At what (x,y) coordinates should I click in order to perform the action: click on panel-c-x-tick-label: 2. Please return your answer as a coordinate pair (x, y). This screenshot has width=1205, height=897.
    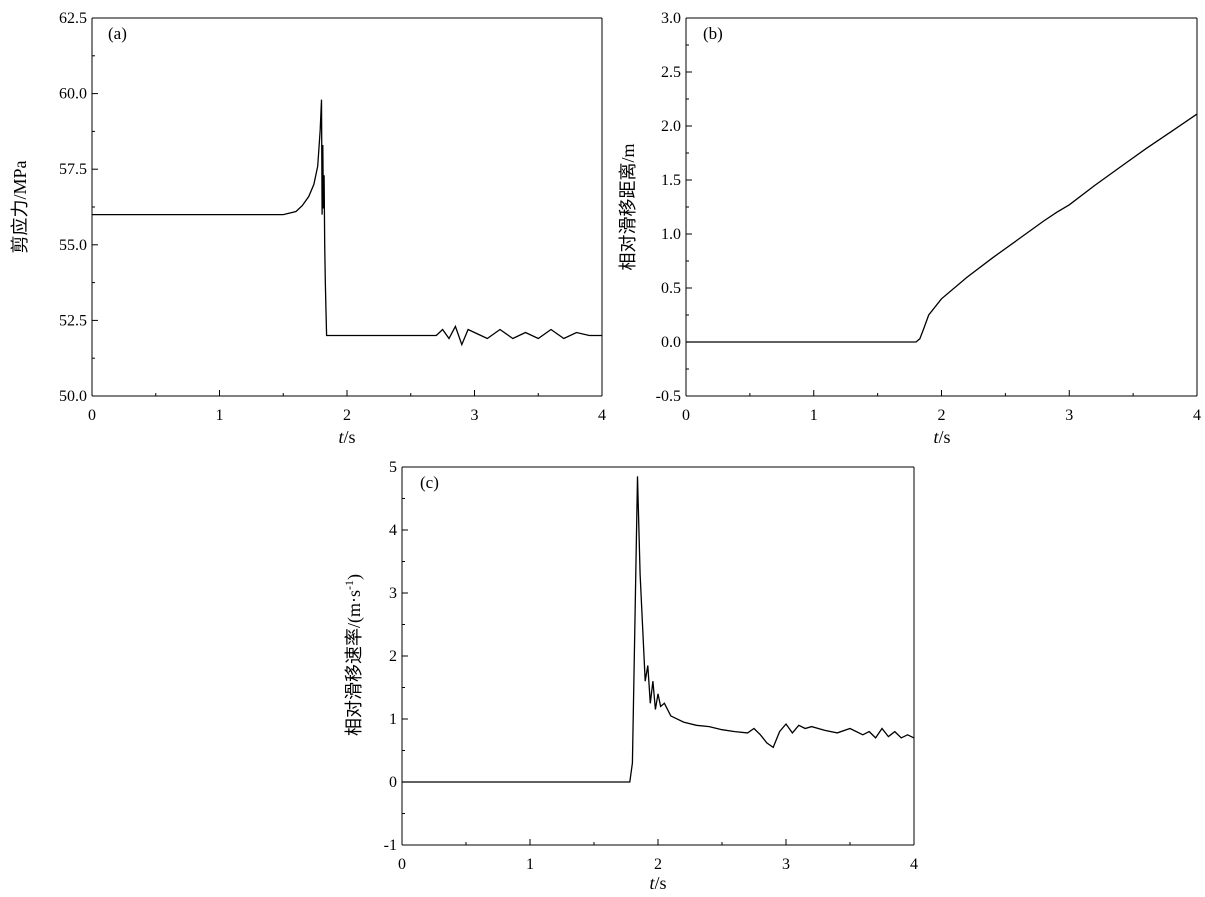
    Looking at the image, I should click on (658, 864).